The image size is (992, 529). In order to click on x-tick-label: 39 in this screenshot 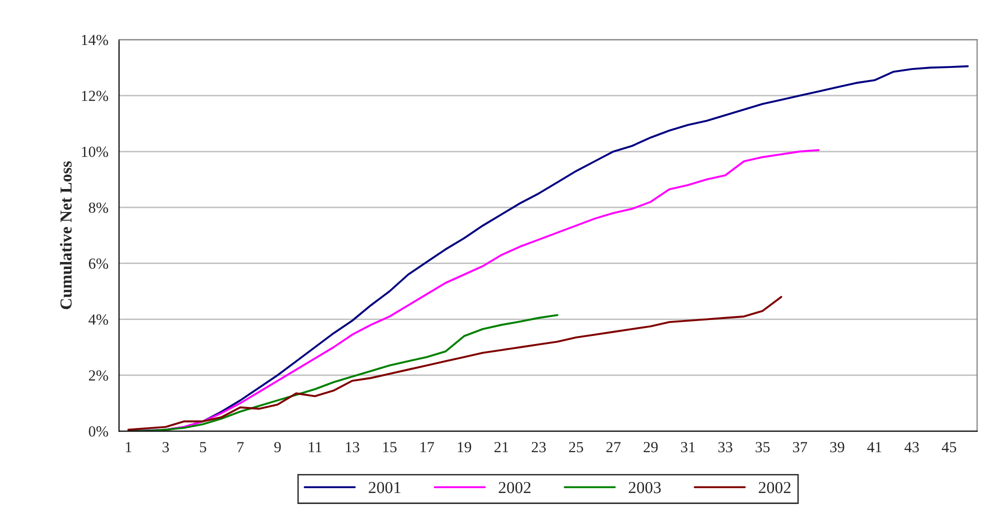, I will do `click(837, 447)`.